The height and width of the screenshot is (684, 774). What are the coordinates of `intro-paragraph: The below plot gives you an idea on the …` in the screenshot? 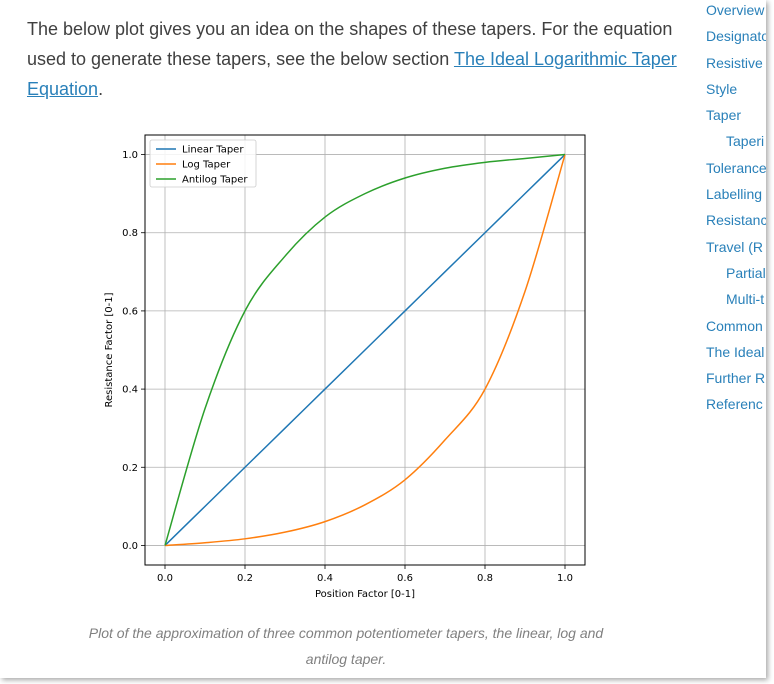 It's located at (352, 59).